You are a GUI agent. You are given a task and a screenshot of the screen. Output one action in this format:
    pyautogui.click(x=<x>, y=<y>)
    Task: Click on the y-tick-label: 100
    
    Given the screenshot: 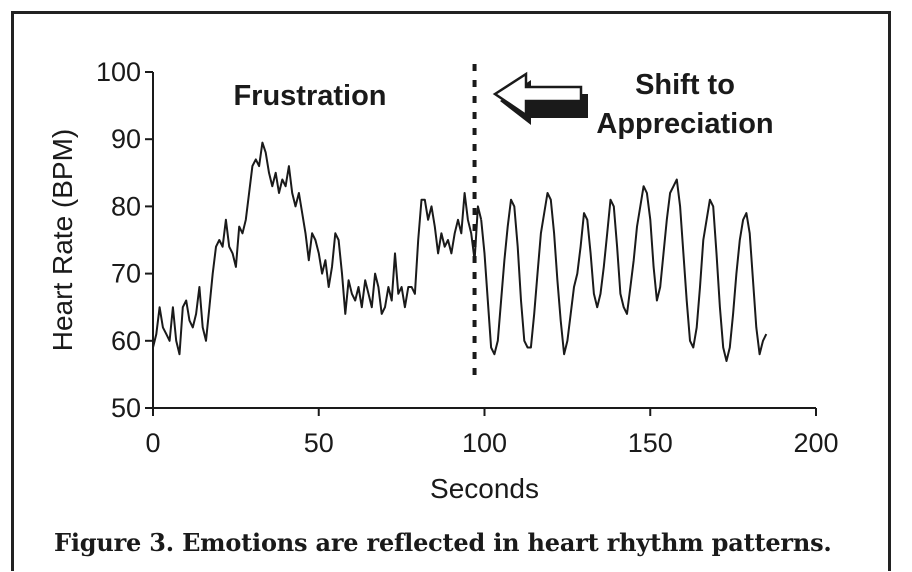 What is the action you would take?
    pyautogui.click(x=118, y=72)
    